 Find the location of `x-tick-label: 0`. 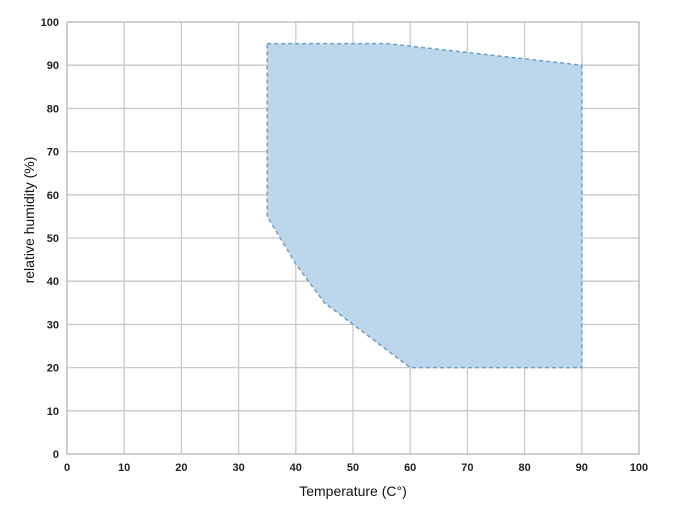

x-tick-label: 0 is located at coordinates (67, 468).